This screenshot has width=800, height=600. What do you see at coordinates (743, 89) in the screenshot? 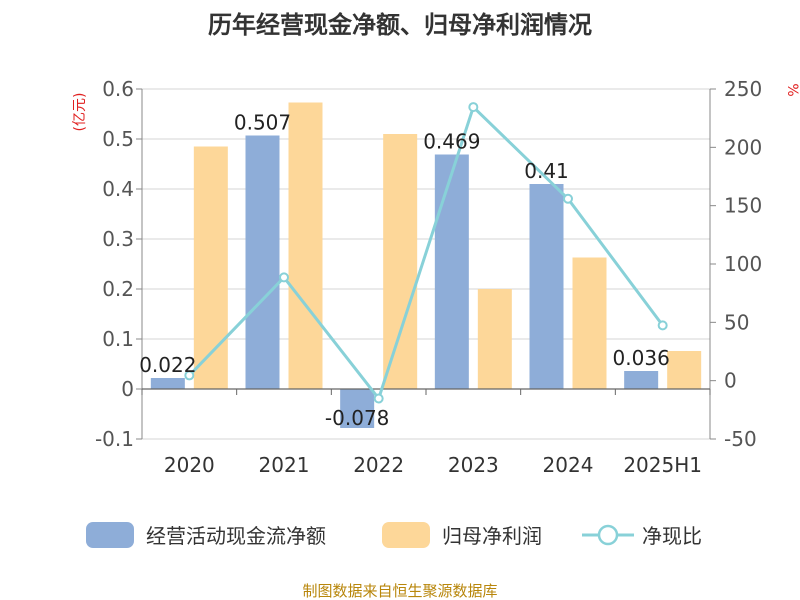
I see `right-tick-label: 250` at bounding box center [743, 89].